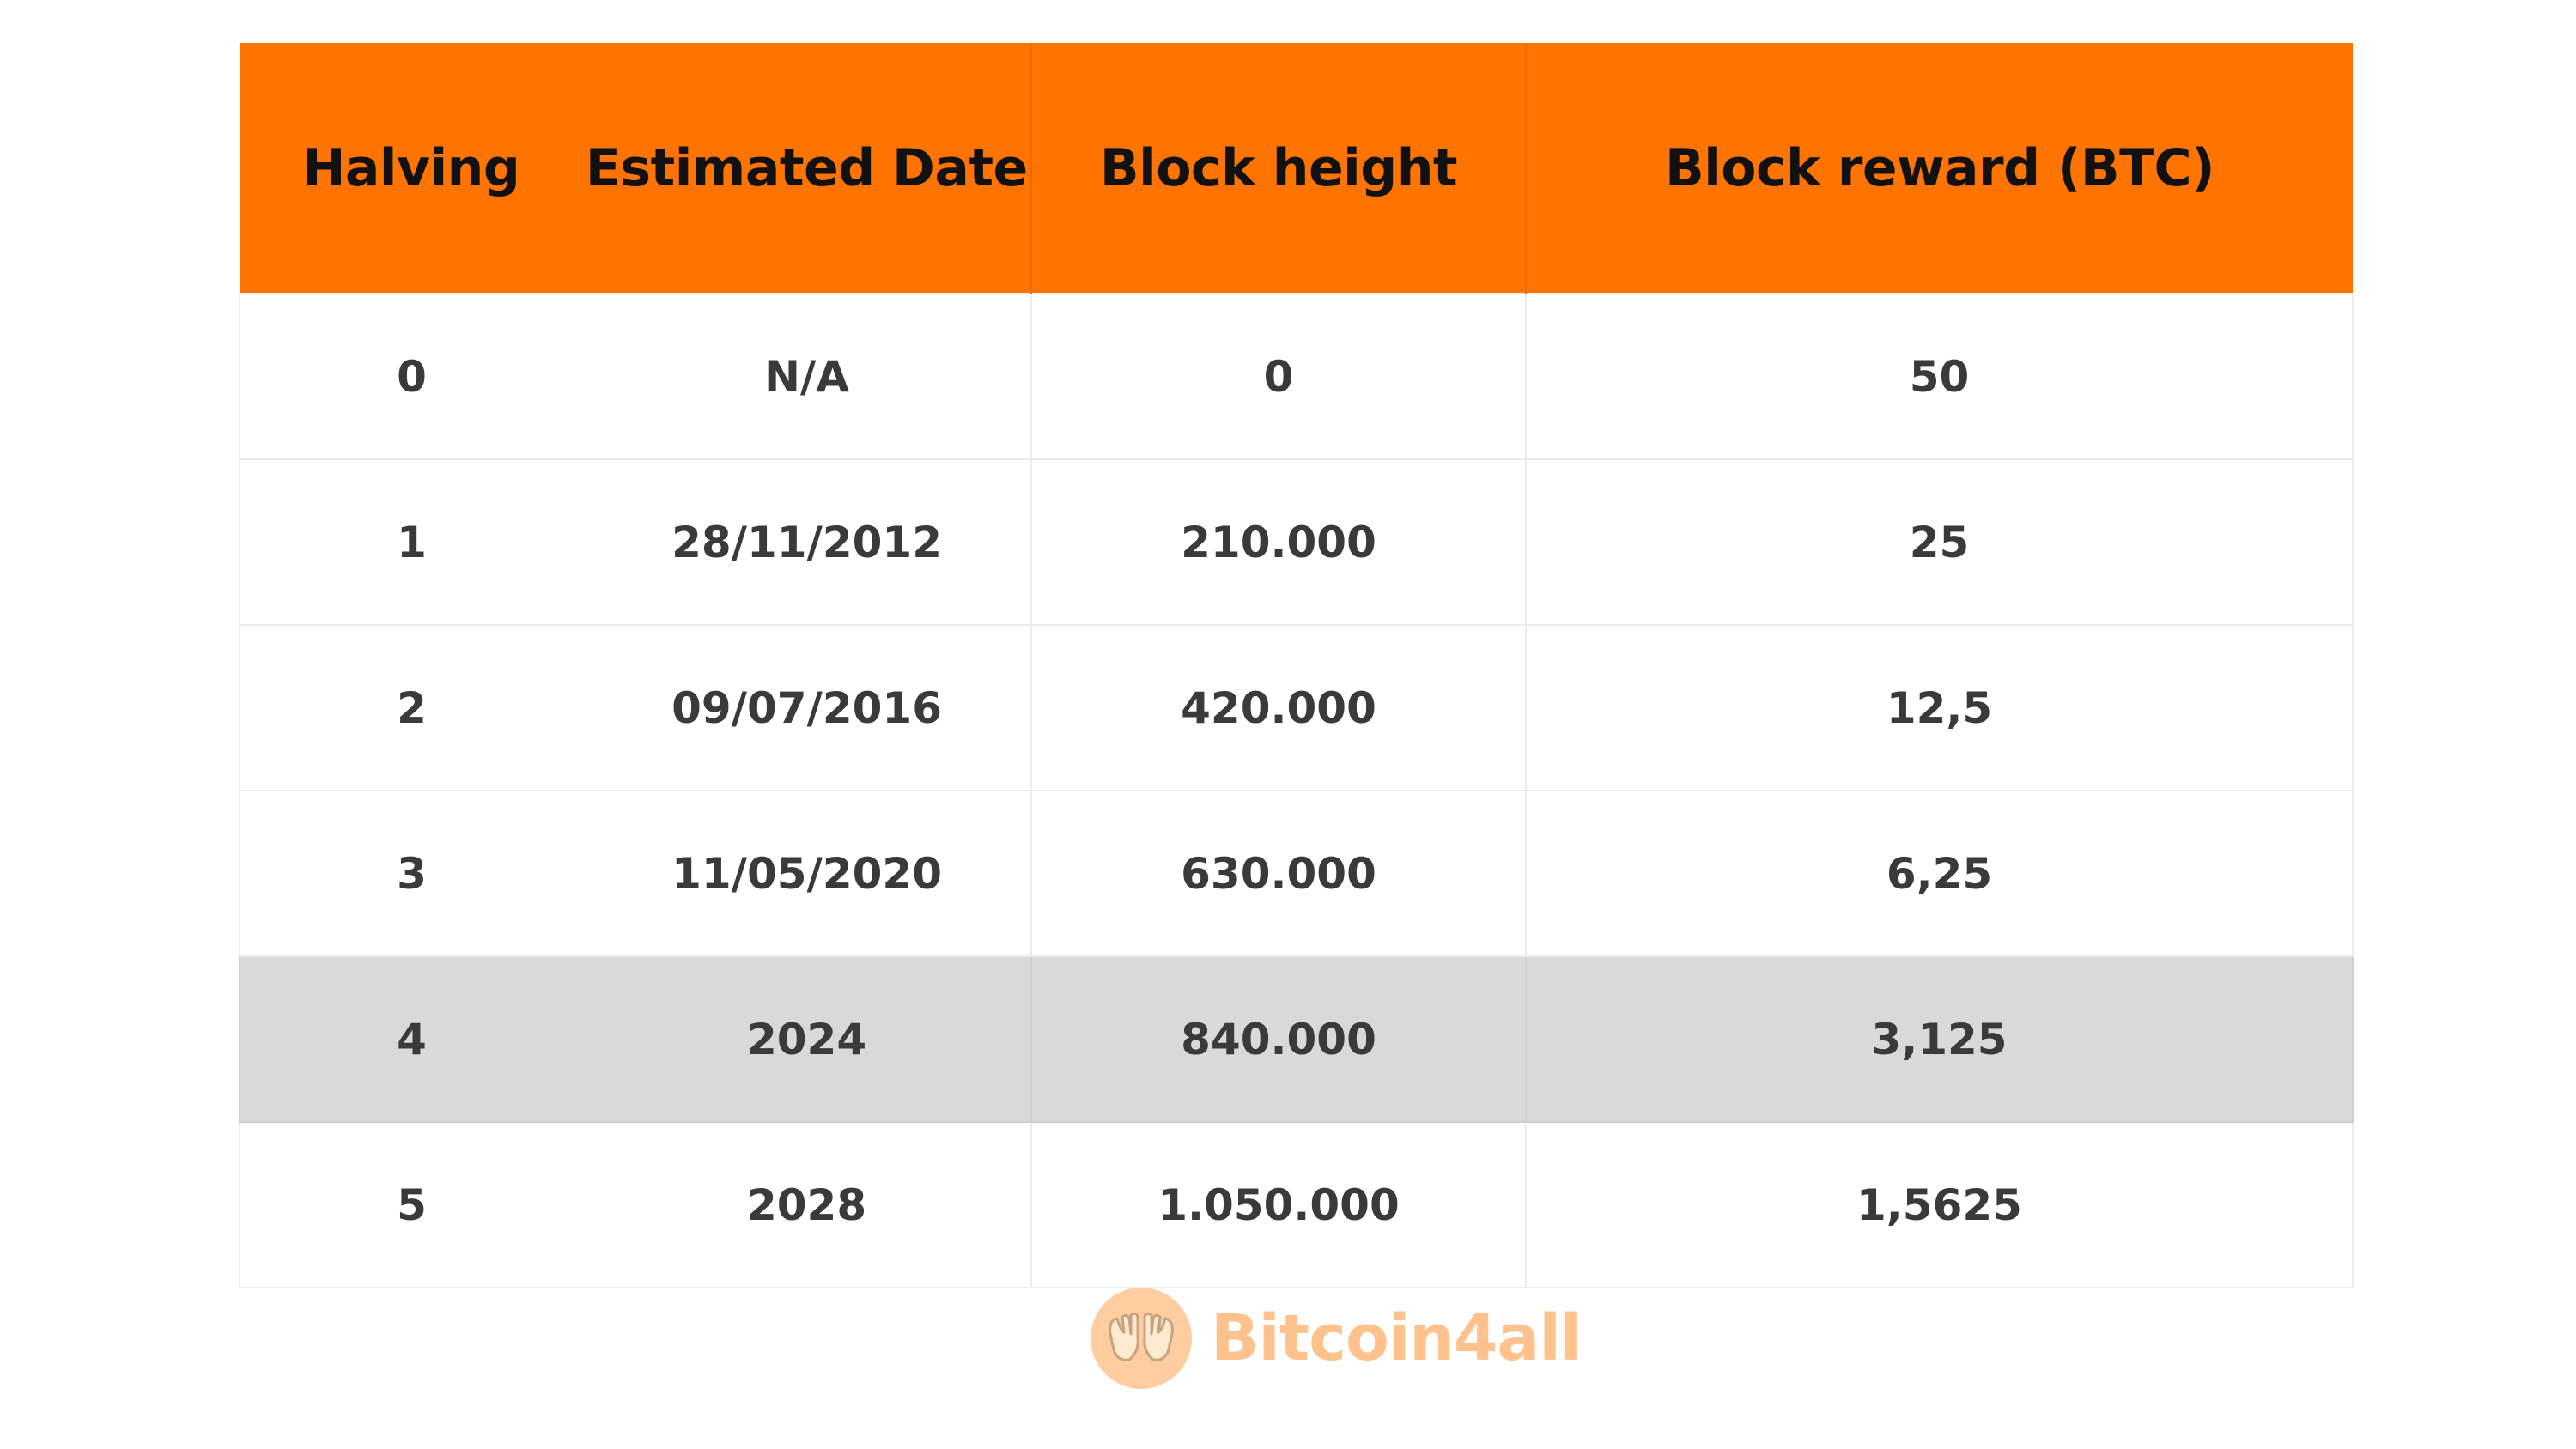  What do you see at coordinates (1279, 873) in the screenshot?
I see `cell-block-height: 630.000` at bounding box center [1279, 873].